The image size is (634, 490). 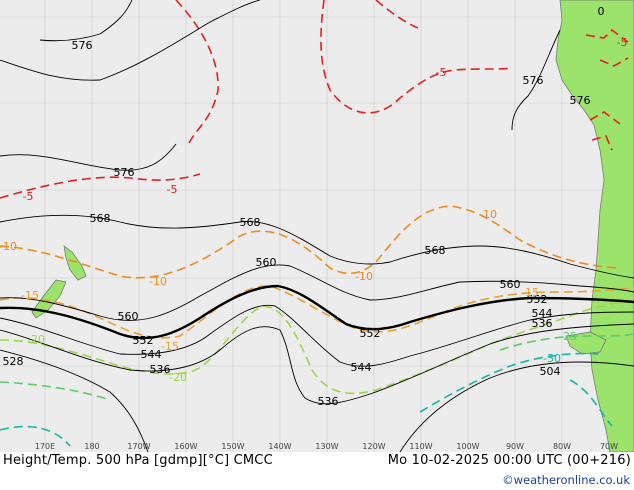 I want to click on lon-label: 170E, so click(x=45, y=446).